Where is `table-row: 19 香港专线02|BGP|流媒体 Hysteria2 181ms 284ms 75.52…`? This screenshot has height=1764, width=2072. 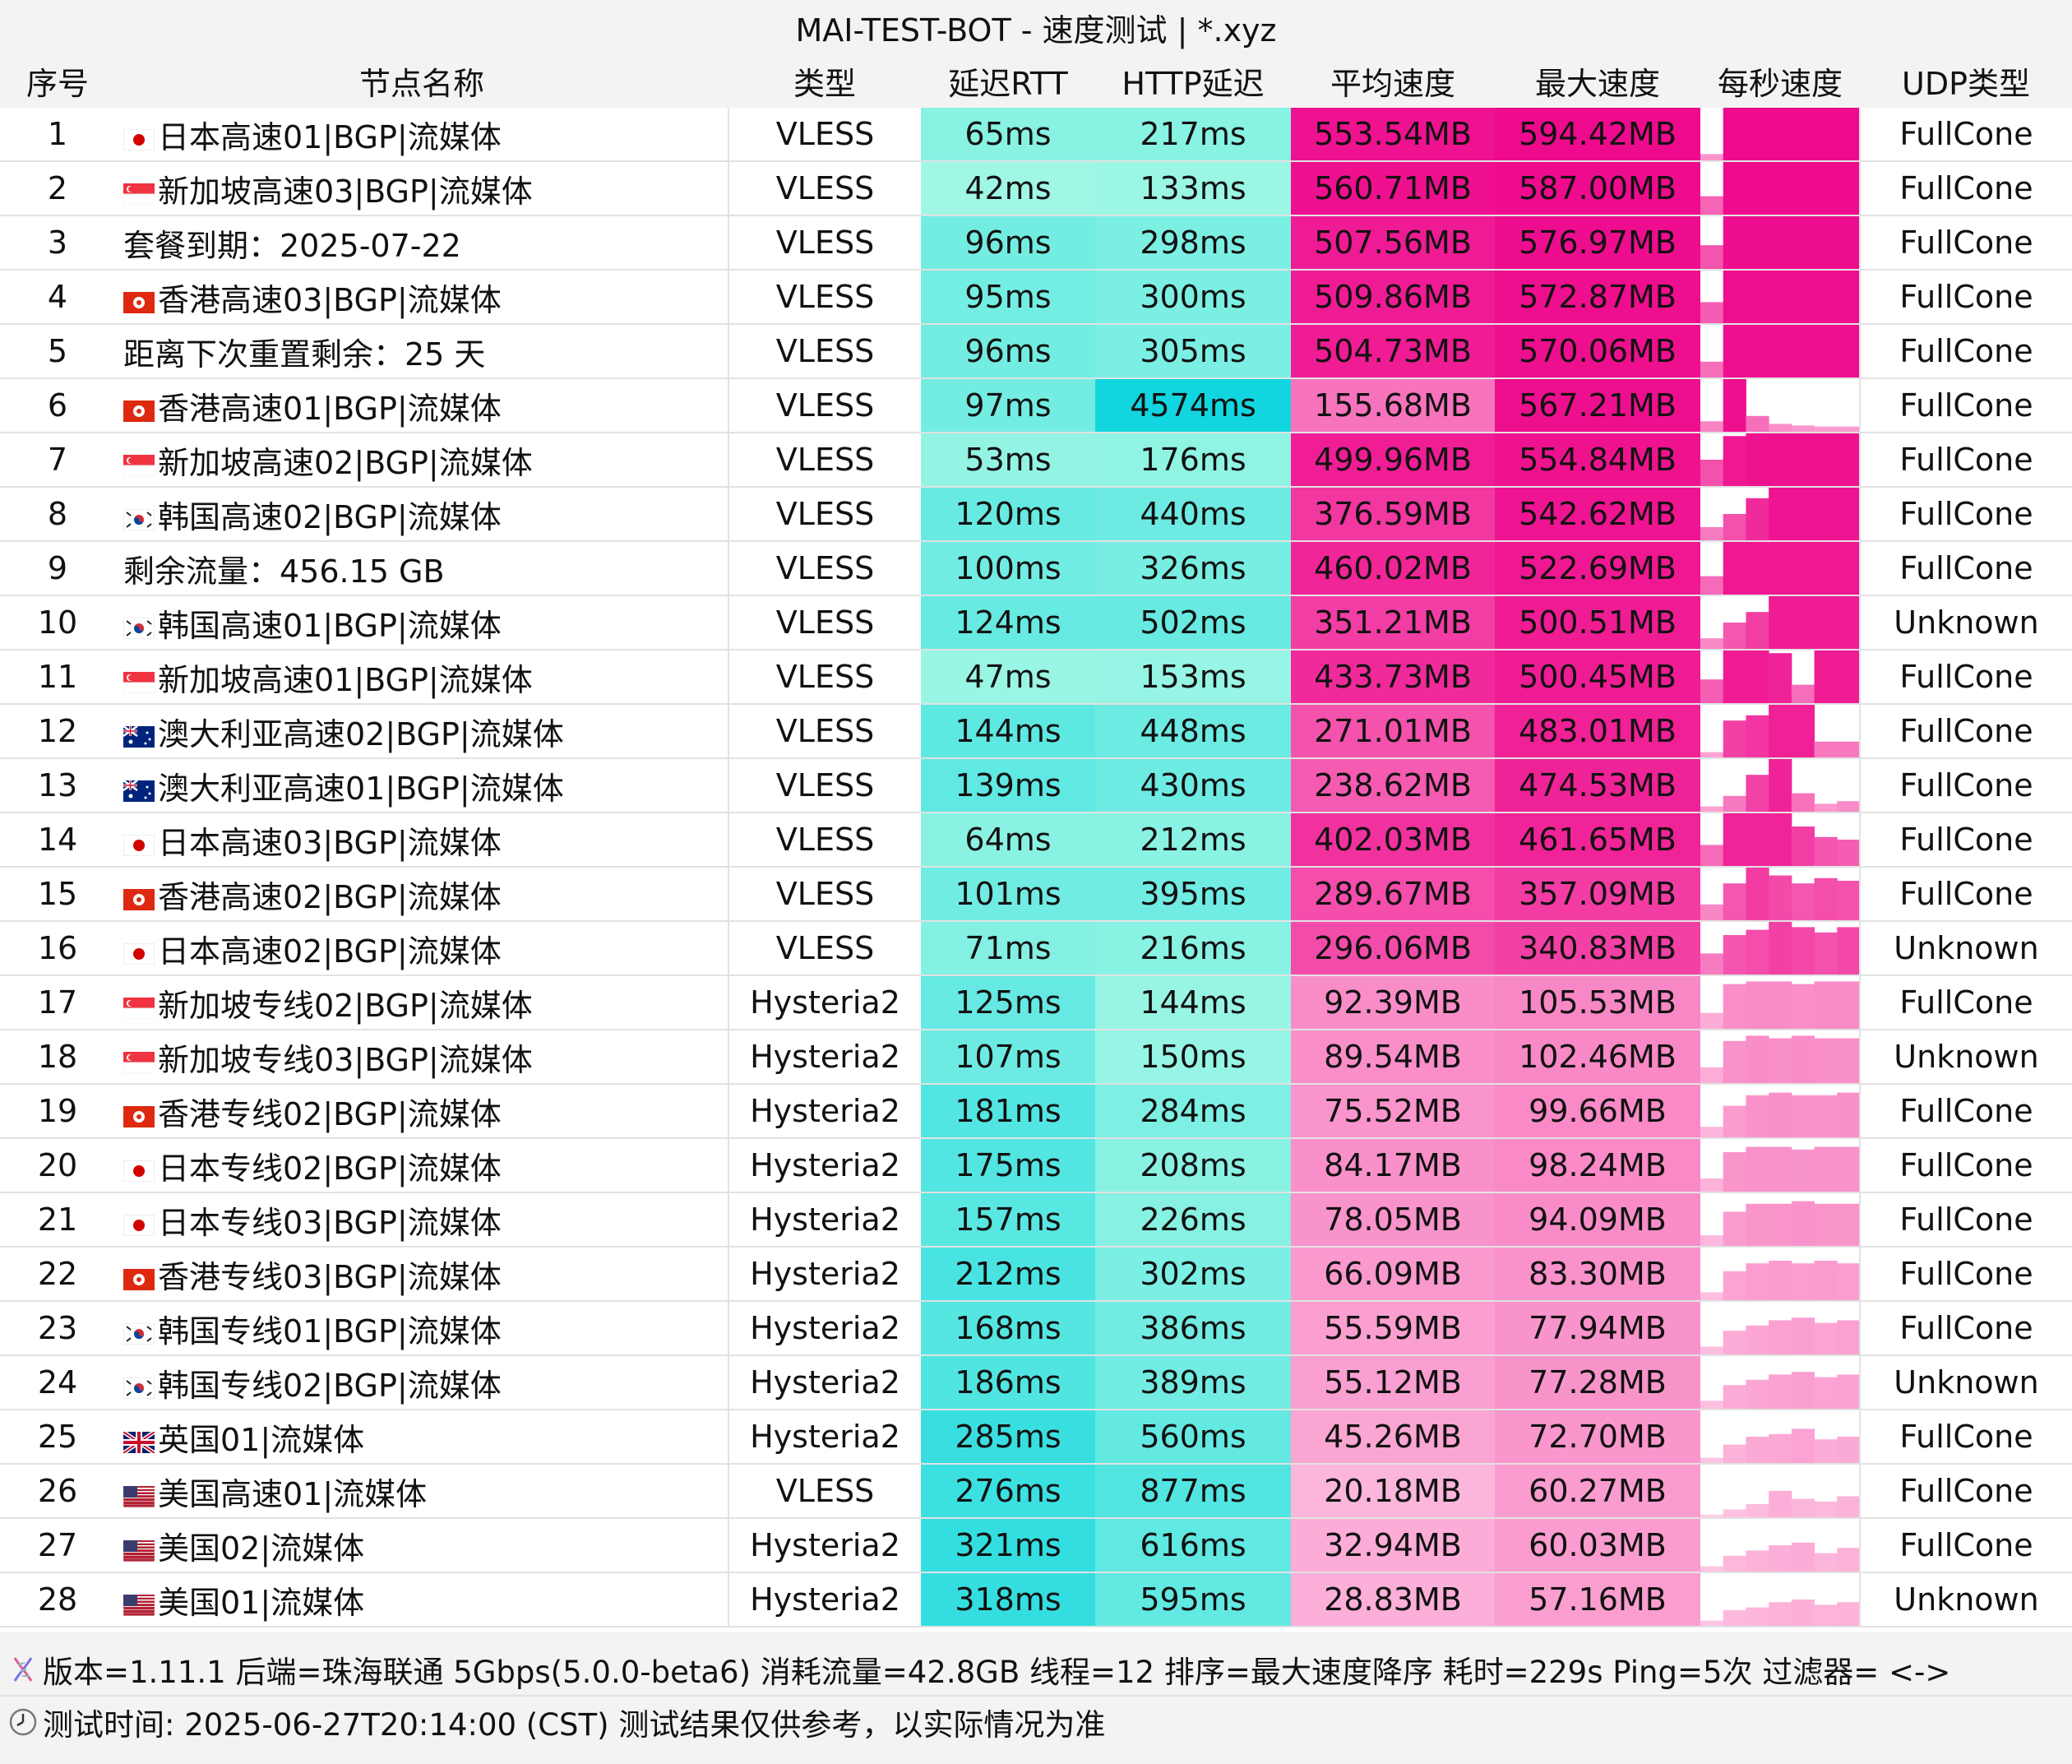 table-row: 19 香港专线02|BGP|流媒体 Hysteria2 181ms 284ms 75.52… is located at coordinates (1036, 1111).